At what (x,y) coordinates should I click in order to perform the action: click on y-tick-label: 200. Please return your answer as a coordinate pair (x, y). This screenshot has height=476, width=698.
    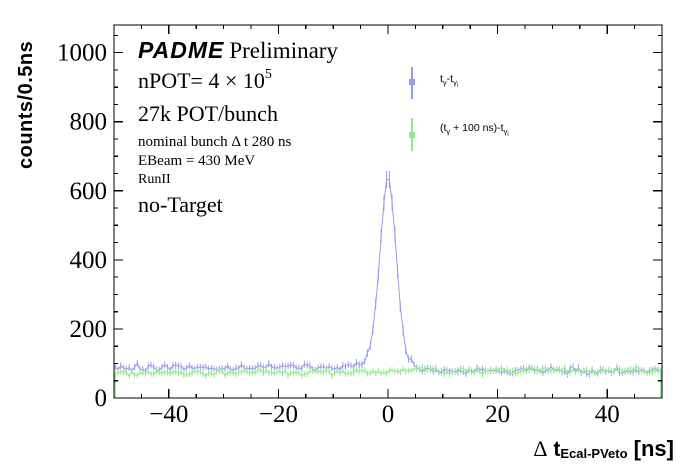
    Looking at the image, I should click on (89, 329).